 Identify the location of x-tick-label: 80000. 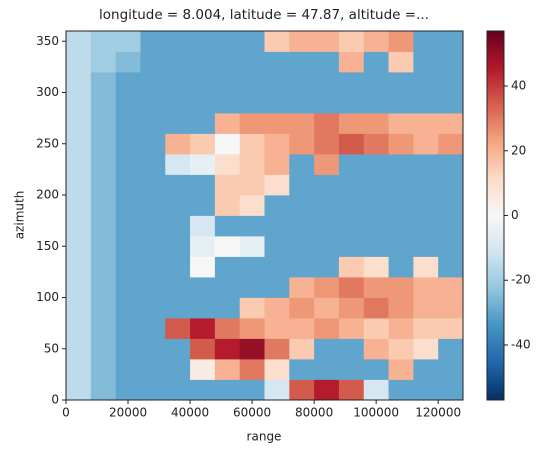
(314, 413).